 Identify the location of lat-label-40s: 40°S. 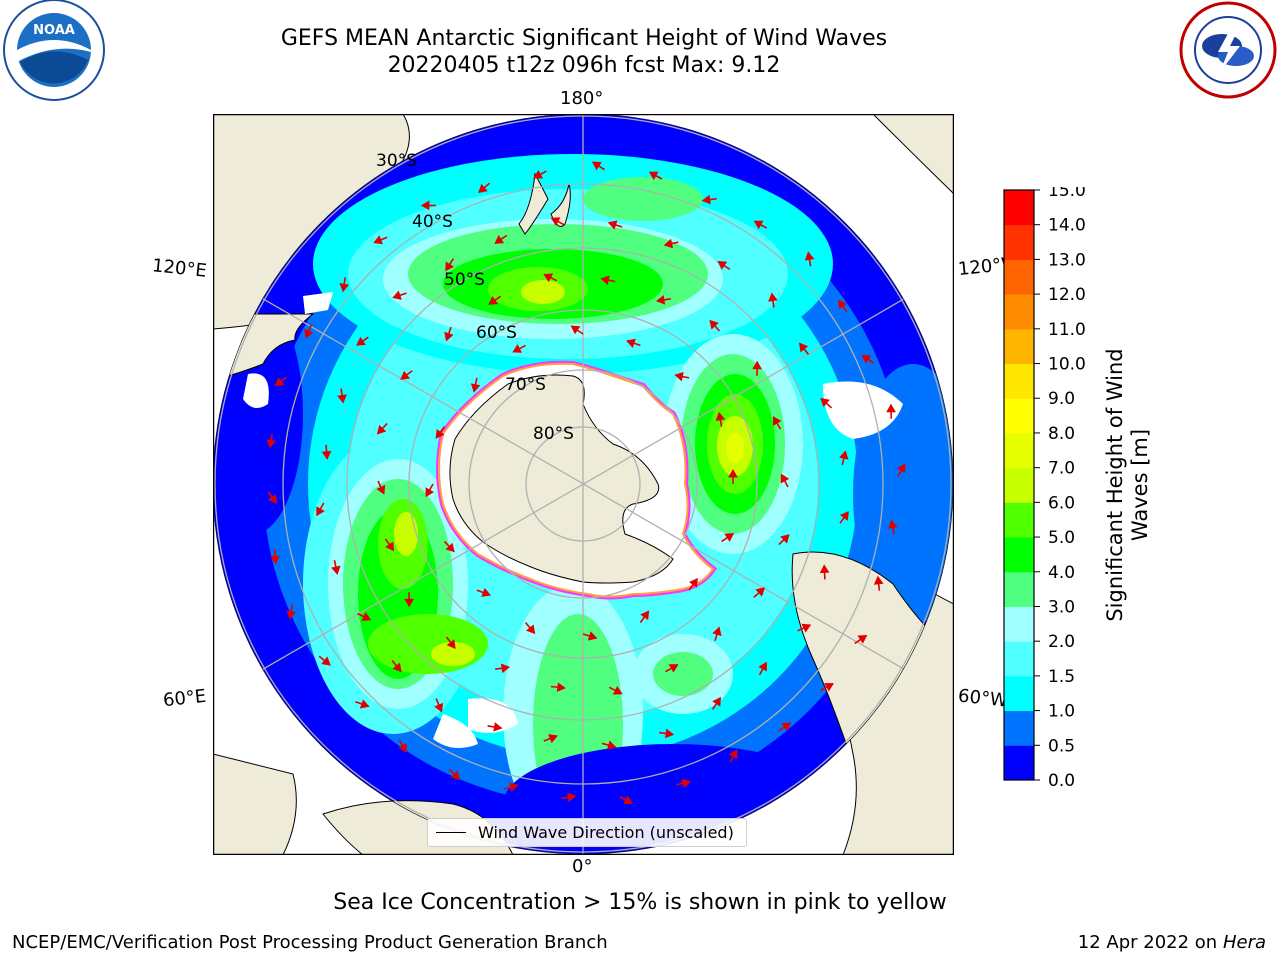
(432, 222).